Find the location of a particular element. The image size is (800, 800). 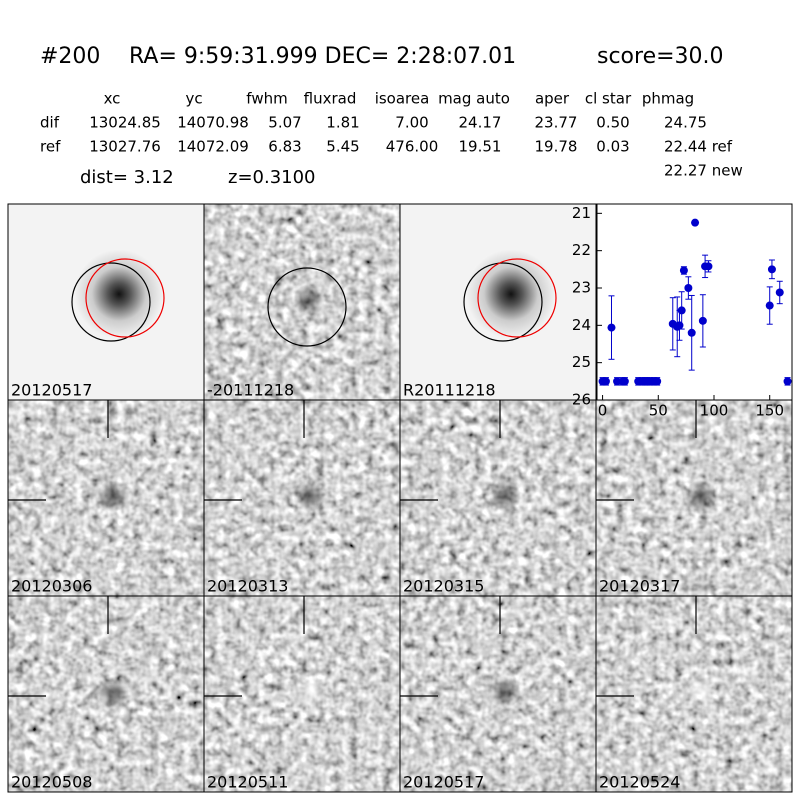

table-cell: 5.45 is located at coordinates (342, 147).